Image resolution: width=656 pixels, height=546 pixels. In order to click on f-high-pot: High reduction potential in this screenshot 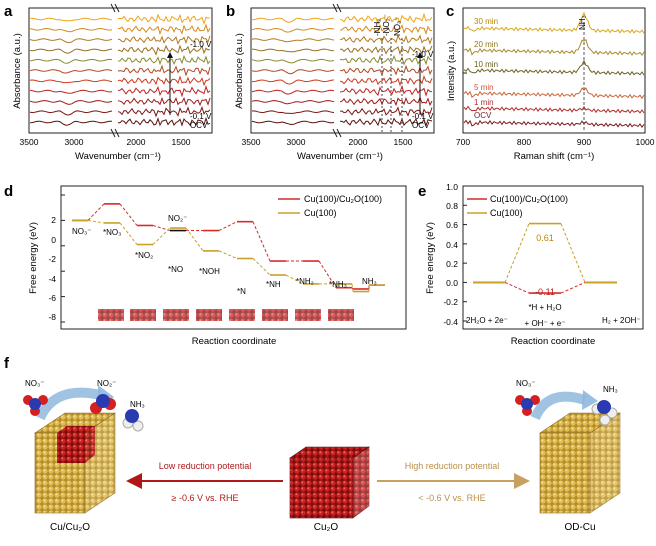, I will do `click(452, 466)`.